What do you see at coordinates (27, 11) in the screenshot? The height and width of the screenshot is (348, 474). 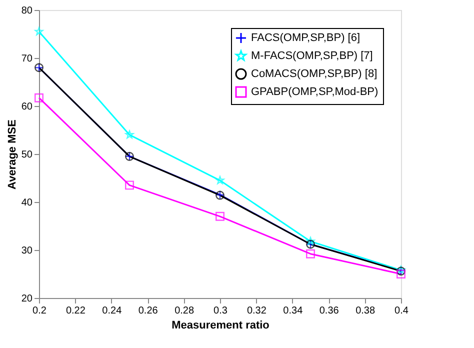 I see `y-tick-label: 80` at bounding box center [27, 11].